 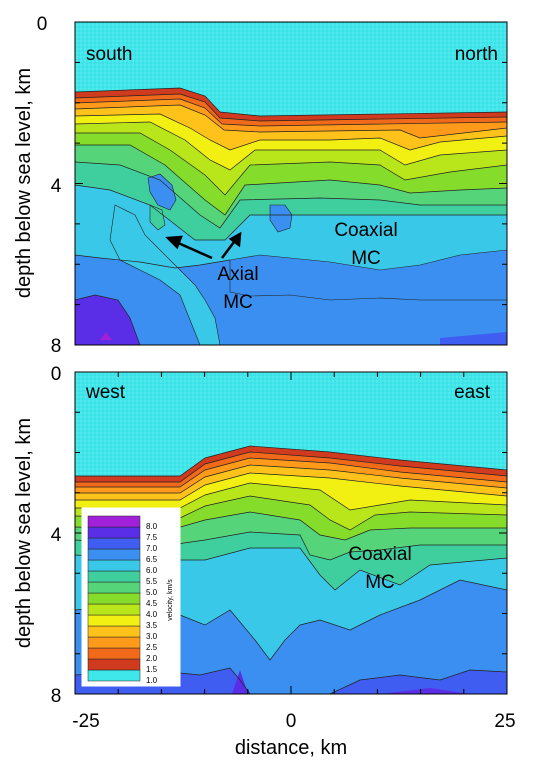 What do you see at coordinates (152, 669) in the screenshot?
I see `legend-level-label: 1.5` at bounding box center [152, 669].